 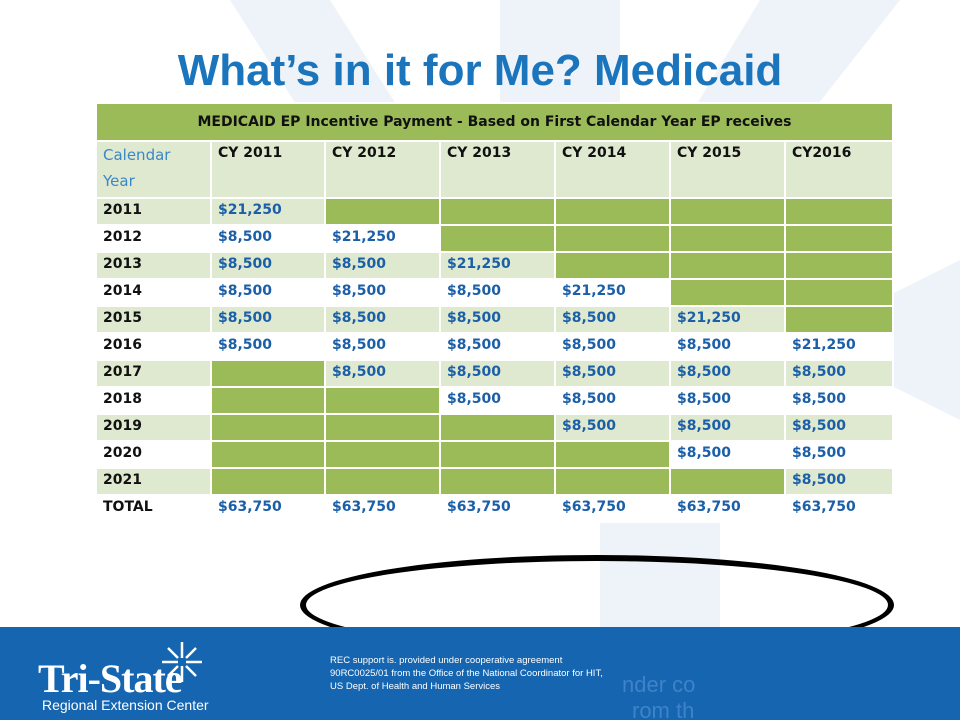 I want to click on logo-subtitle: Regional Extension Center, so click(x=125, y=705).